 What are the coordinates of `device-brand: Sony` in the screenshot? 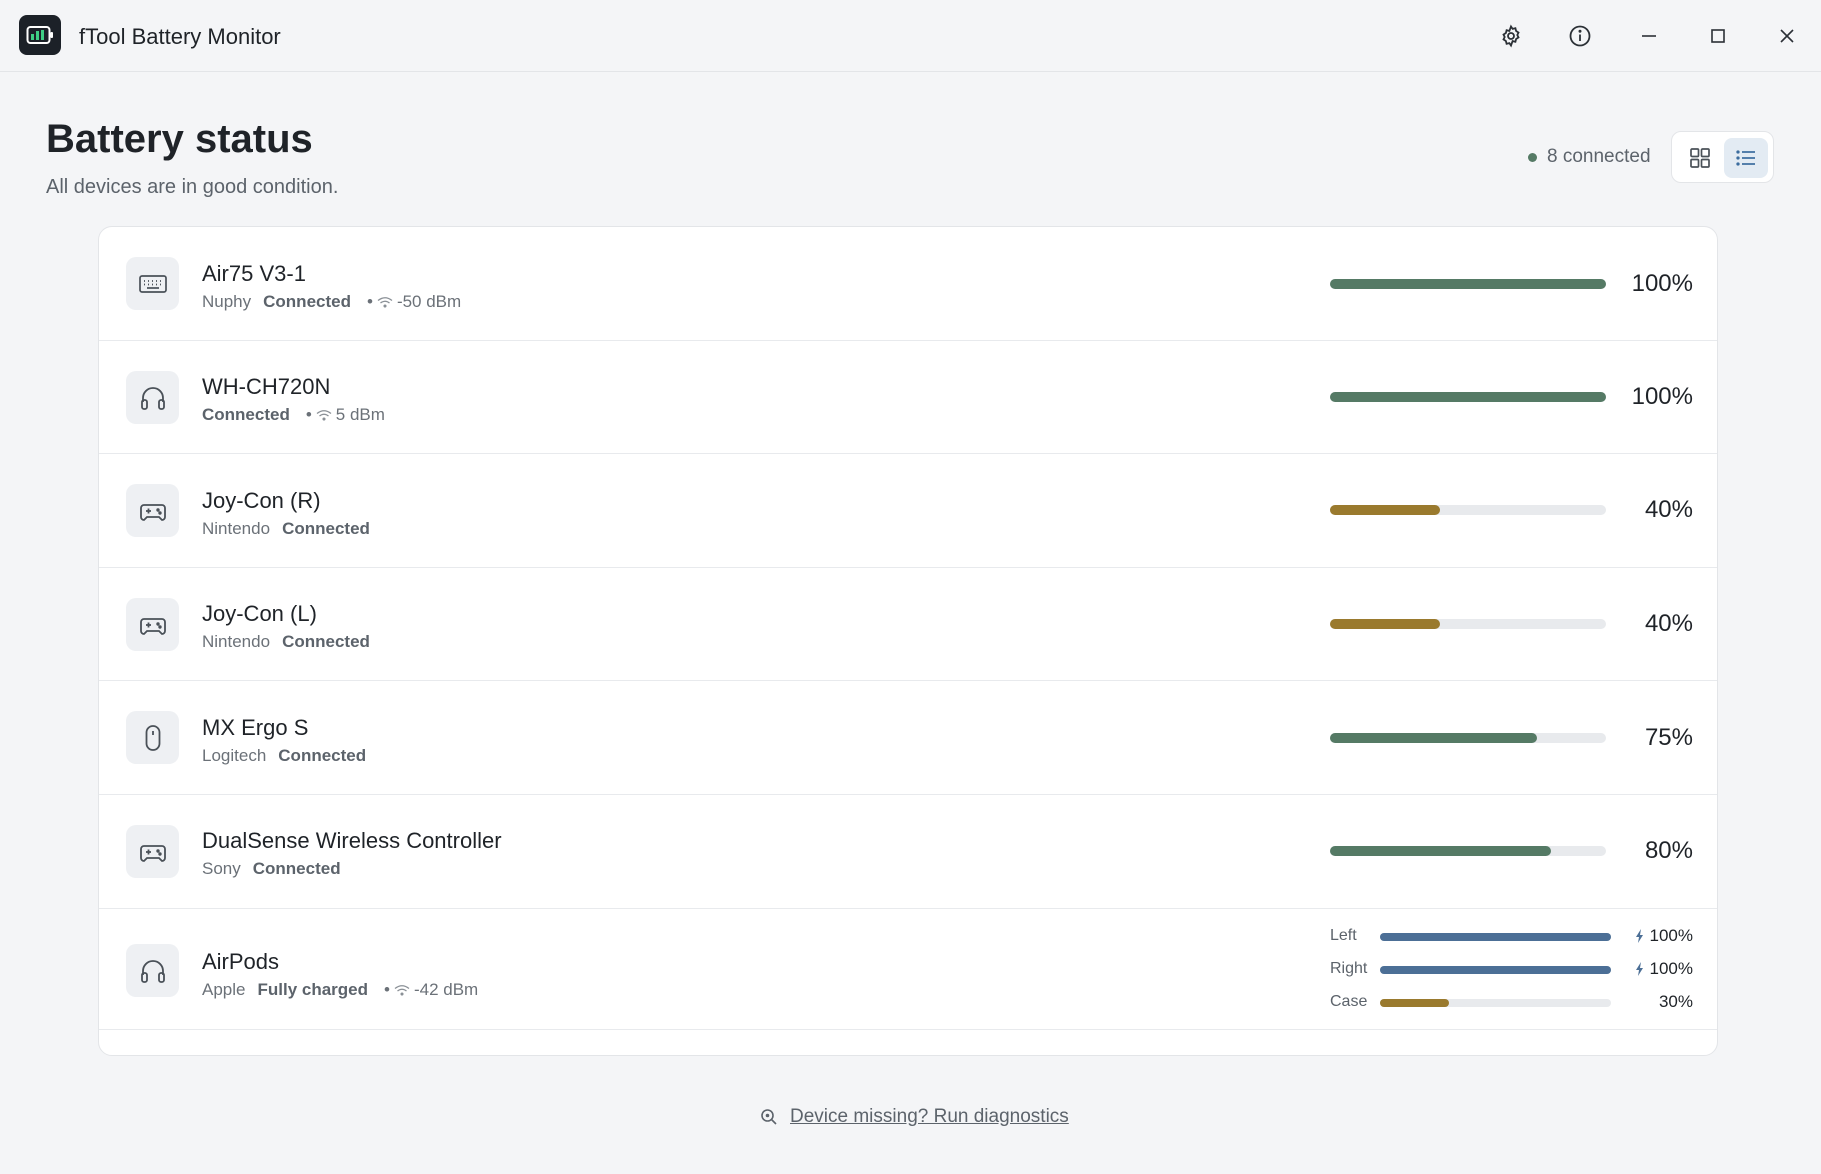 It's located at (221, 868).